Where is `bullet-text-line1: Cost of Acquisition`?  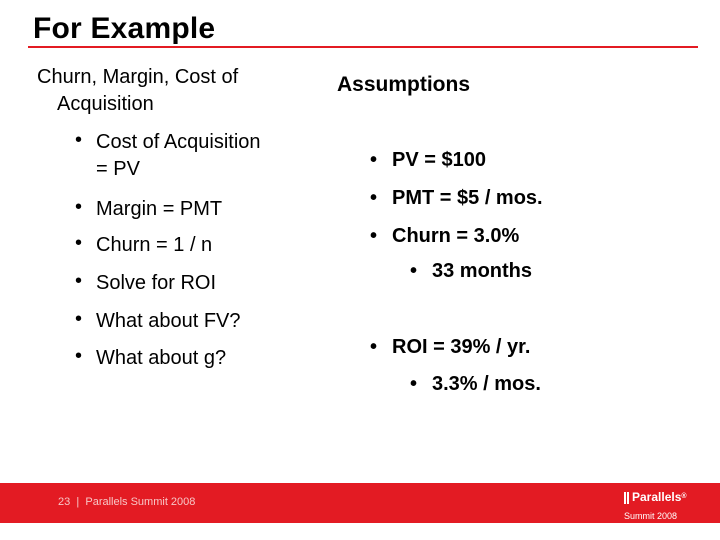 bullet-text-line1: Cost of Acquisition is located at coordinates (178, 142).